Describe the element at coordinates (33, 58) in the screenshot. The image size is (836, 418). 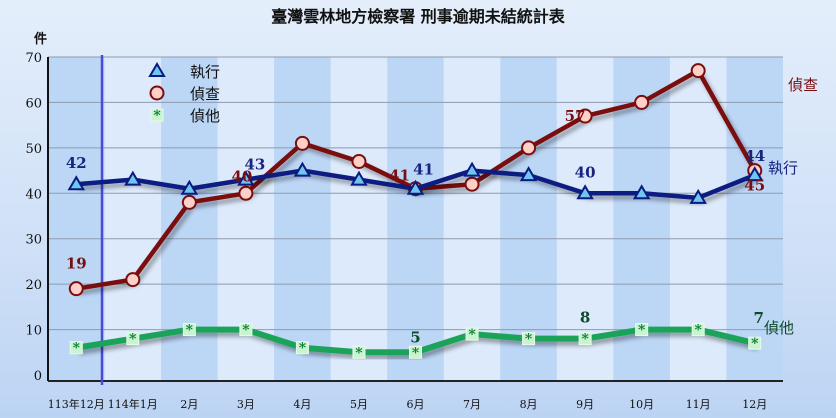
I see `y-tick-label: 70` at that location.